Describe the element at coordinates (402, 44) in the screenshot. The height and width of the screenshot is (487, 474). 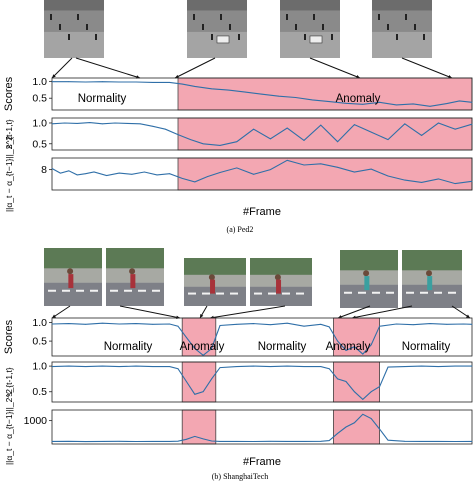
I see `ped2-frame-anomaly-3-ground` at that location.